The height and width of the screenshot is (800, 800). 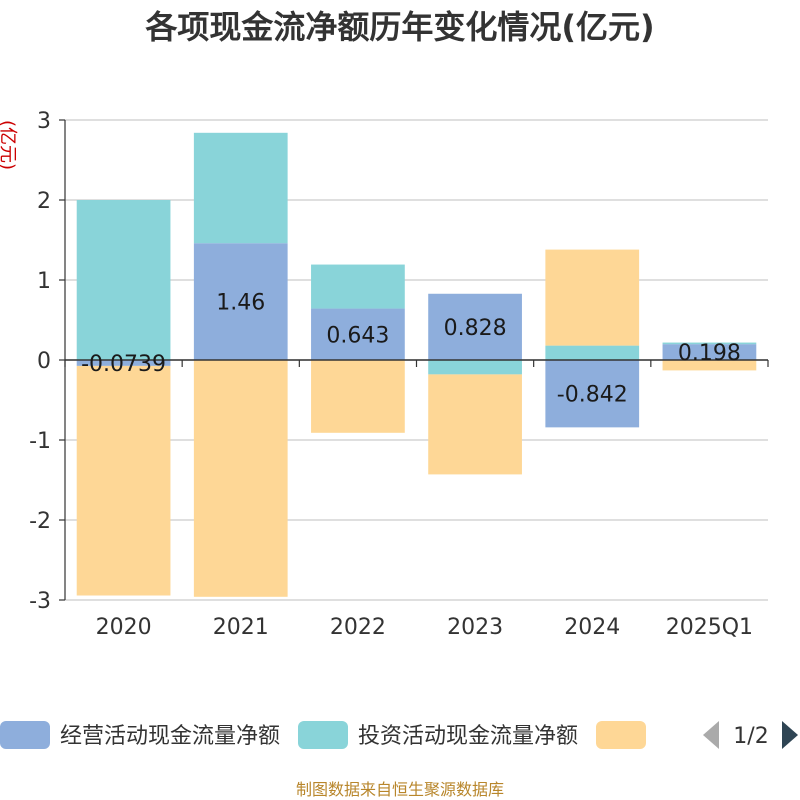 I want to click on bar-series1-2025Q1, so click(x=709, y=352).